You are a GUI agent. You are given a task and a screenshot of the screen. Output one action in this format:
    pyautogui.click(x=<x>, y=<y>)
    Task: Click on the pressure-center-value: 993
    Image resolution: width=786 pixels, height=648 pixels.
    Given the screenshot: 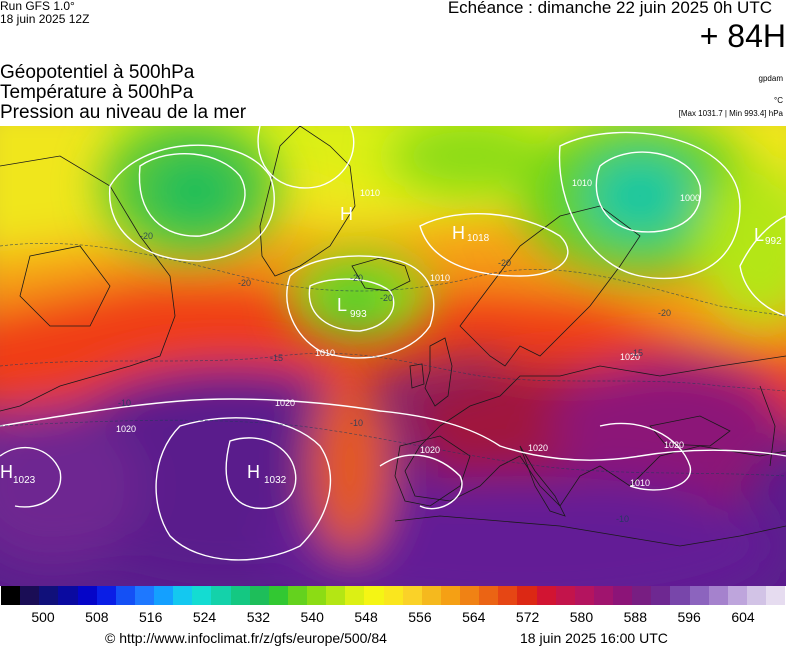 What is the action you would take?
    pyautogui.click(x=358, y=314)
    